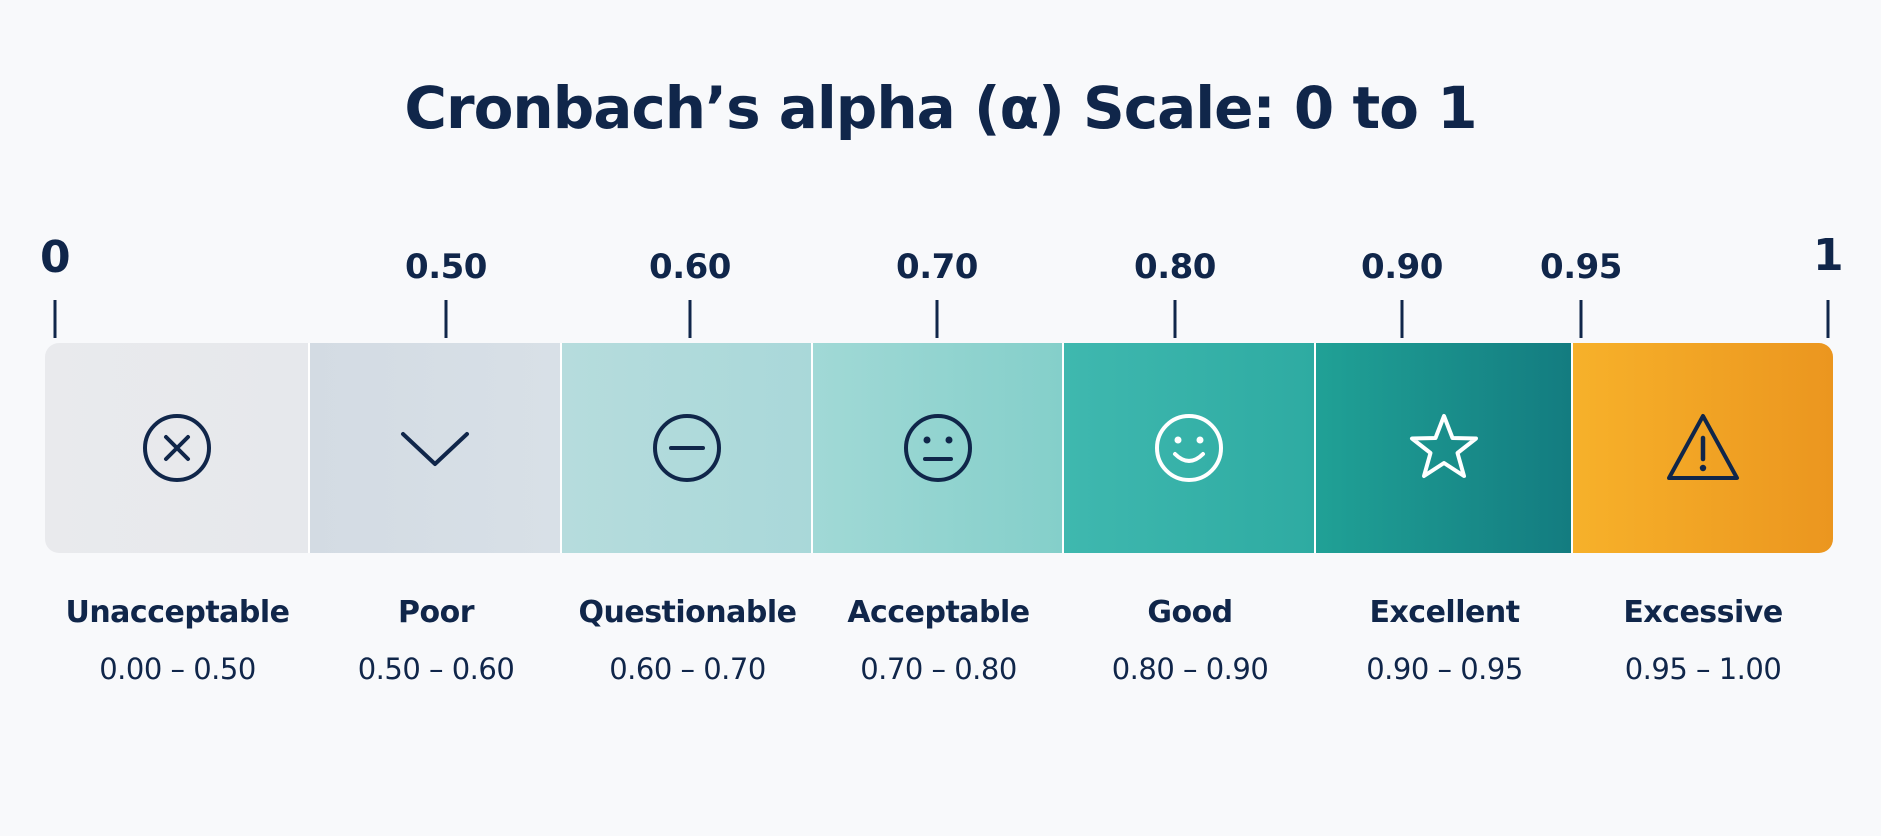 The height and width of the screenshot is (836, 1881). I want to click on category-label: Acceptable 0.70 – 0.80, so click(938, 640).